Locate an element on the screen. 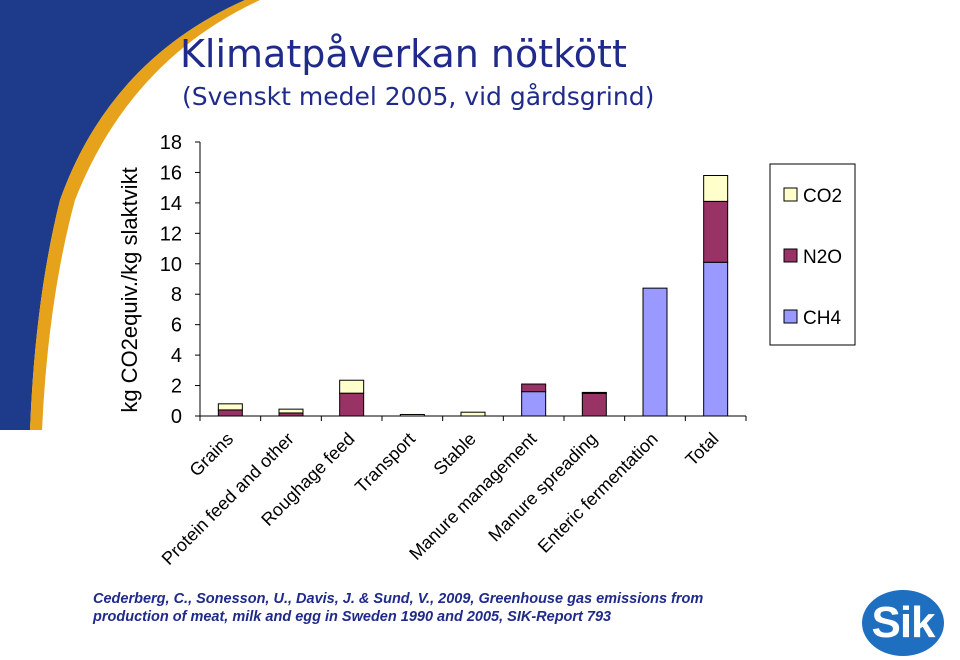 This screenshot has width=960, height=660. chart-title: Klimatpåverkan nötkött is located at coordinates (403, 54).